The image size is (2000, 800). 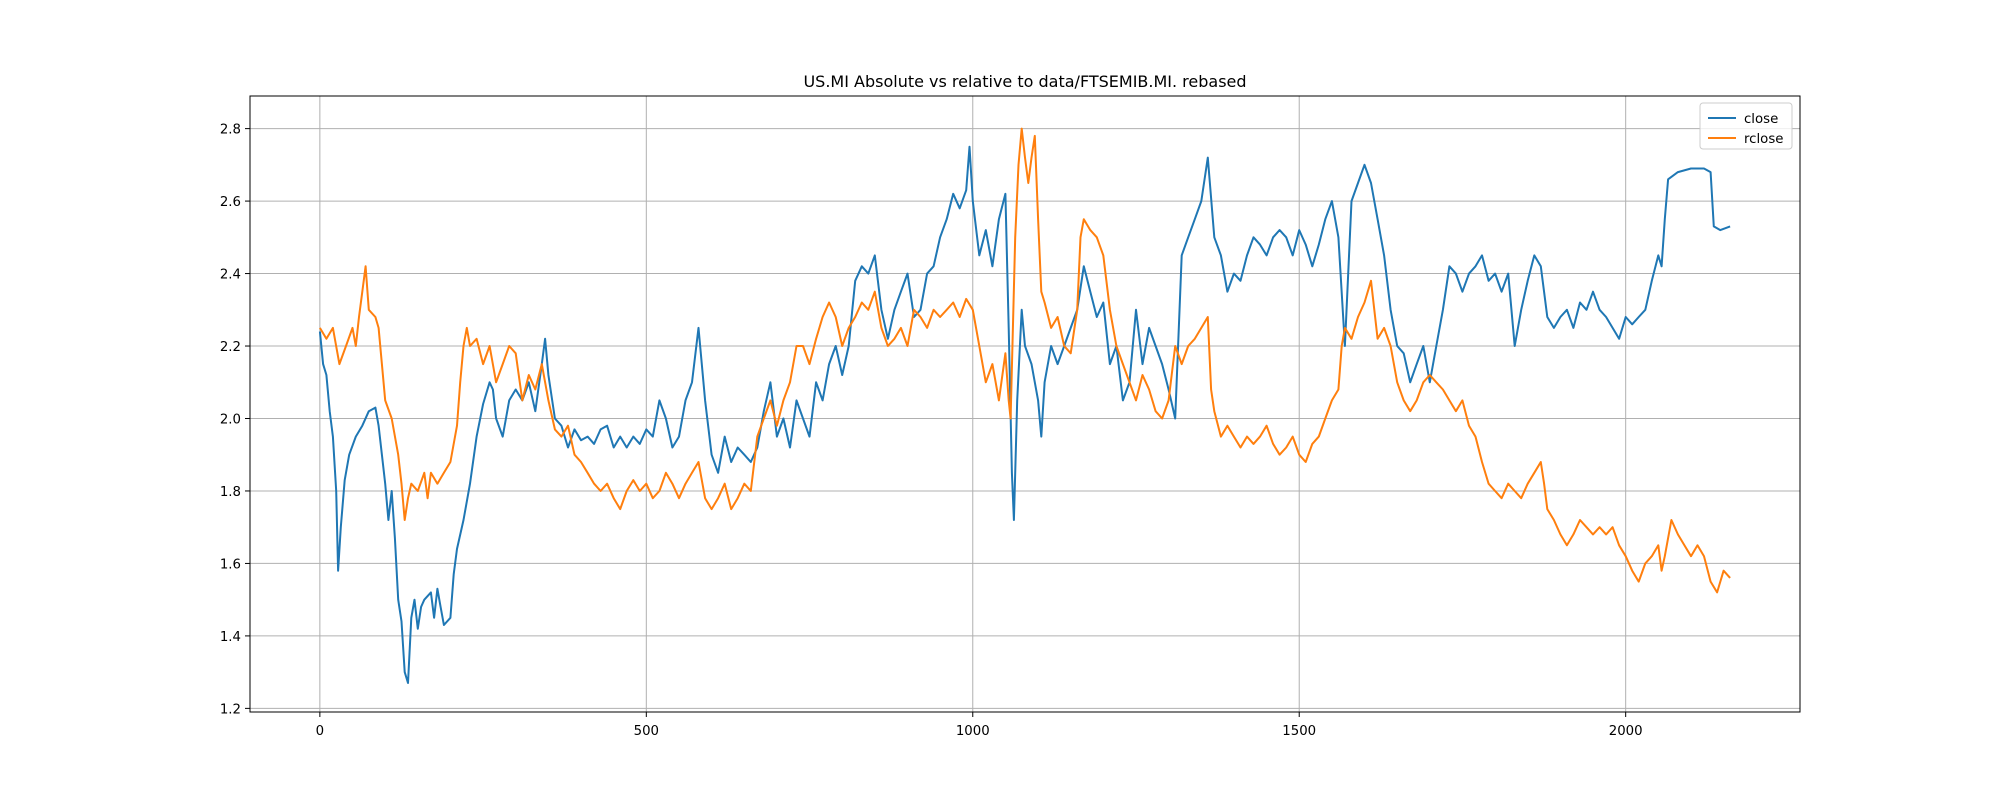 What do you see at coordinates (230, 130) in the screenshot?
I see `y-tick-label: 2.8` at bounding box center [230, 130].